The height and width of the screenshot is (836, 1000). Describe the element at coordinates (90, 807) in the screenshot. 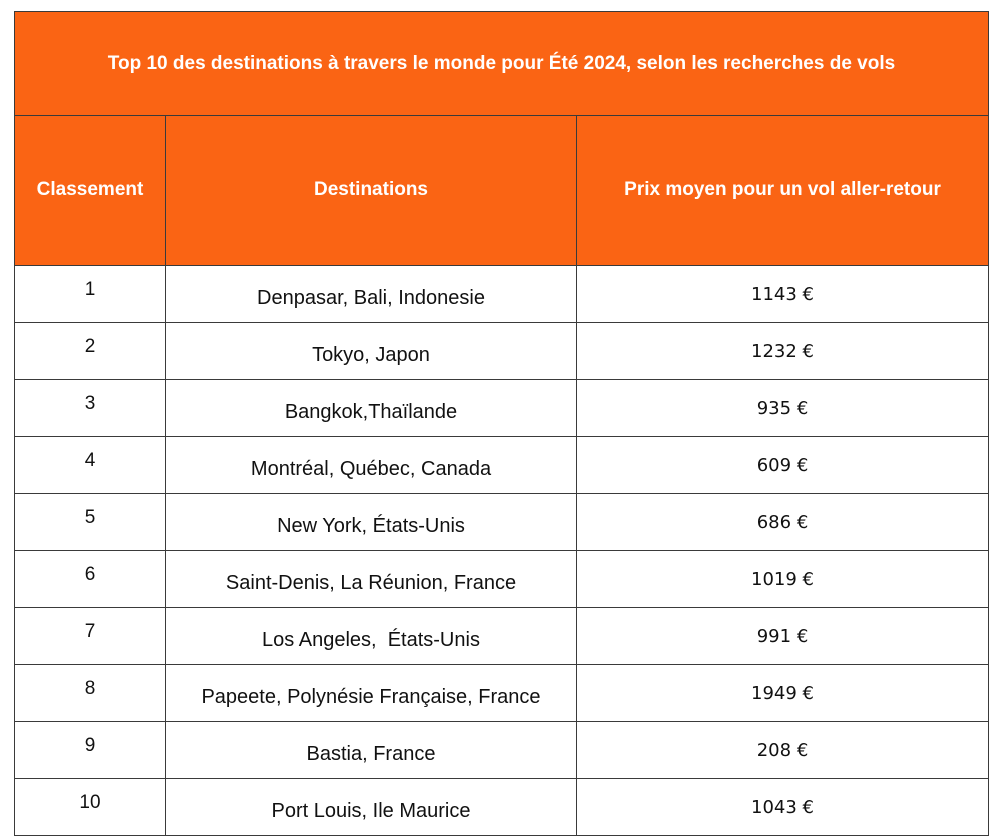

I see `rank-cell: 10` at that location.